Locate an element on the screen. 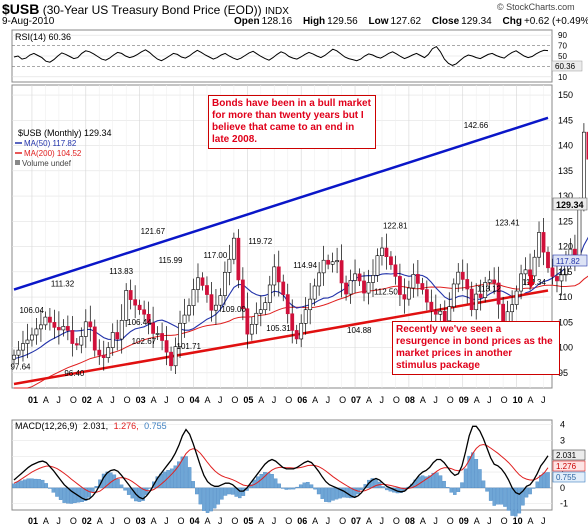  chart-date: 9-Aug-2010 is located at coordinates (28, 21).